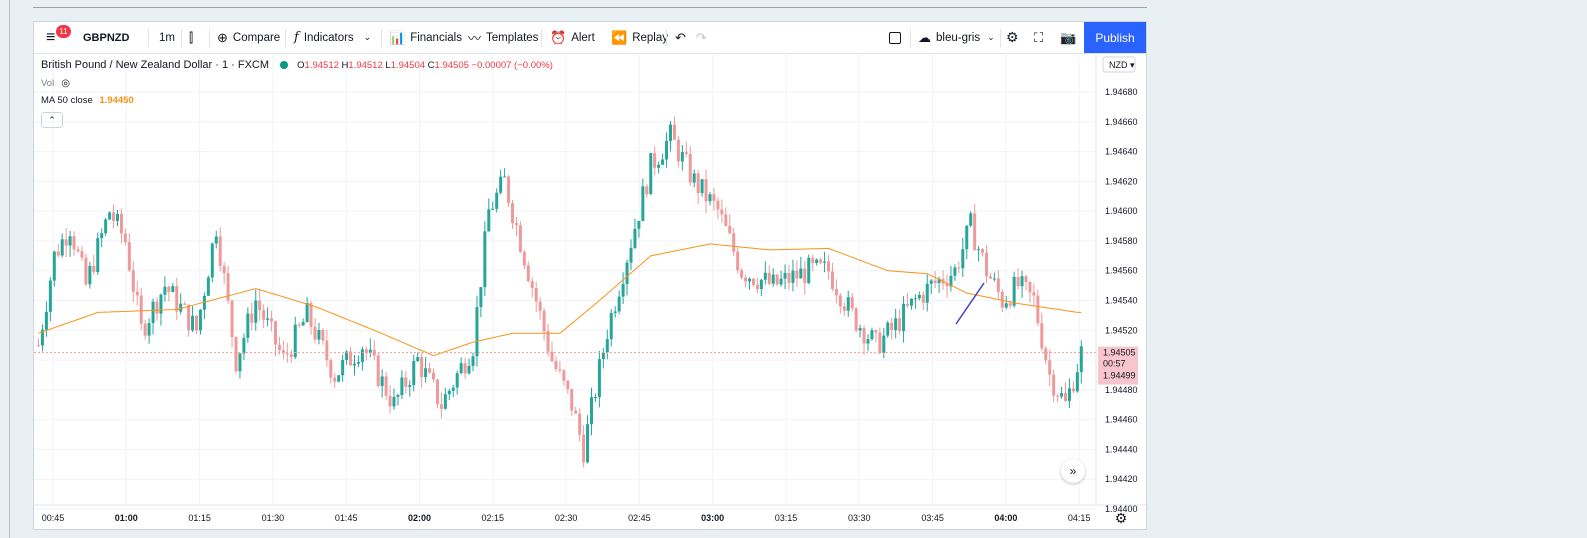 This screenshot has width=1587, height=538. I want to click on volume-legend: Vol ◎, so click(55, 83).